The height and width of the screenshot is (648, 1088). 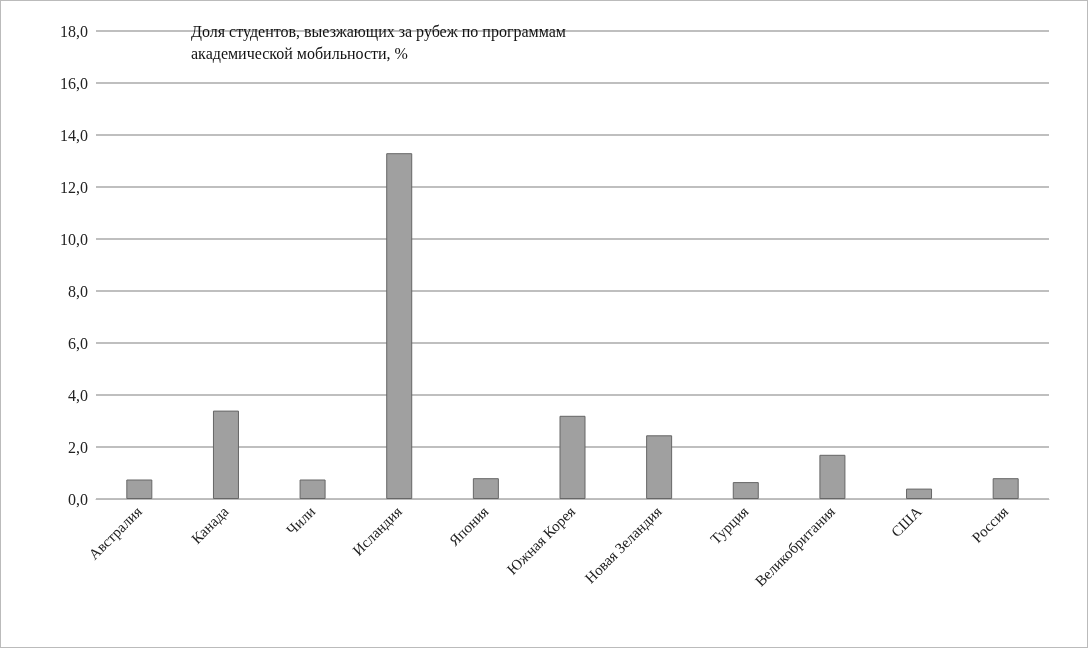 What do you see at coordinates (380, 42) in the screenshot?
I see `chart-title: Доля студентов, выезжающих за рубеж по программам академической мобильности, %` at bounding box center [380, 42].